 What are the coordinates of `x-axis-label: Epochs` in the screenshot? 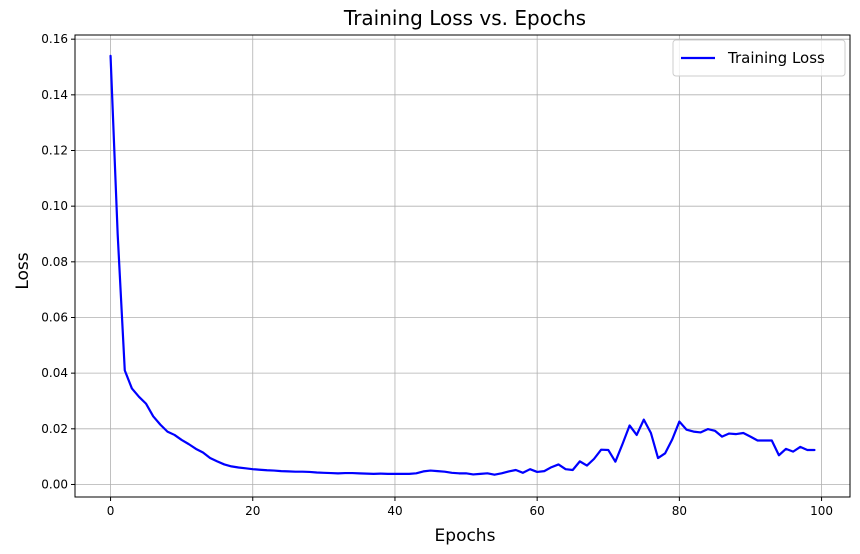 It's located at (465, 536).